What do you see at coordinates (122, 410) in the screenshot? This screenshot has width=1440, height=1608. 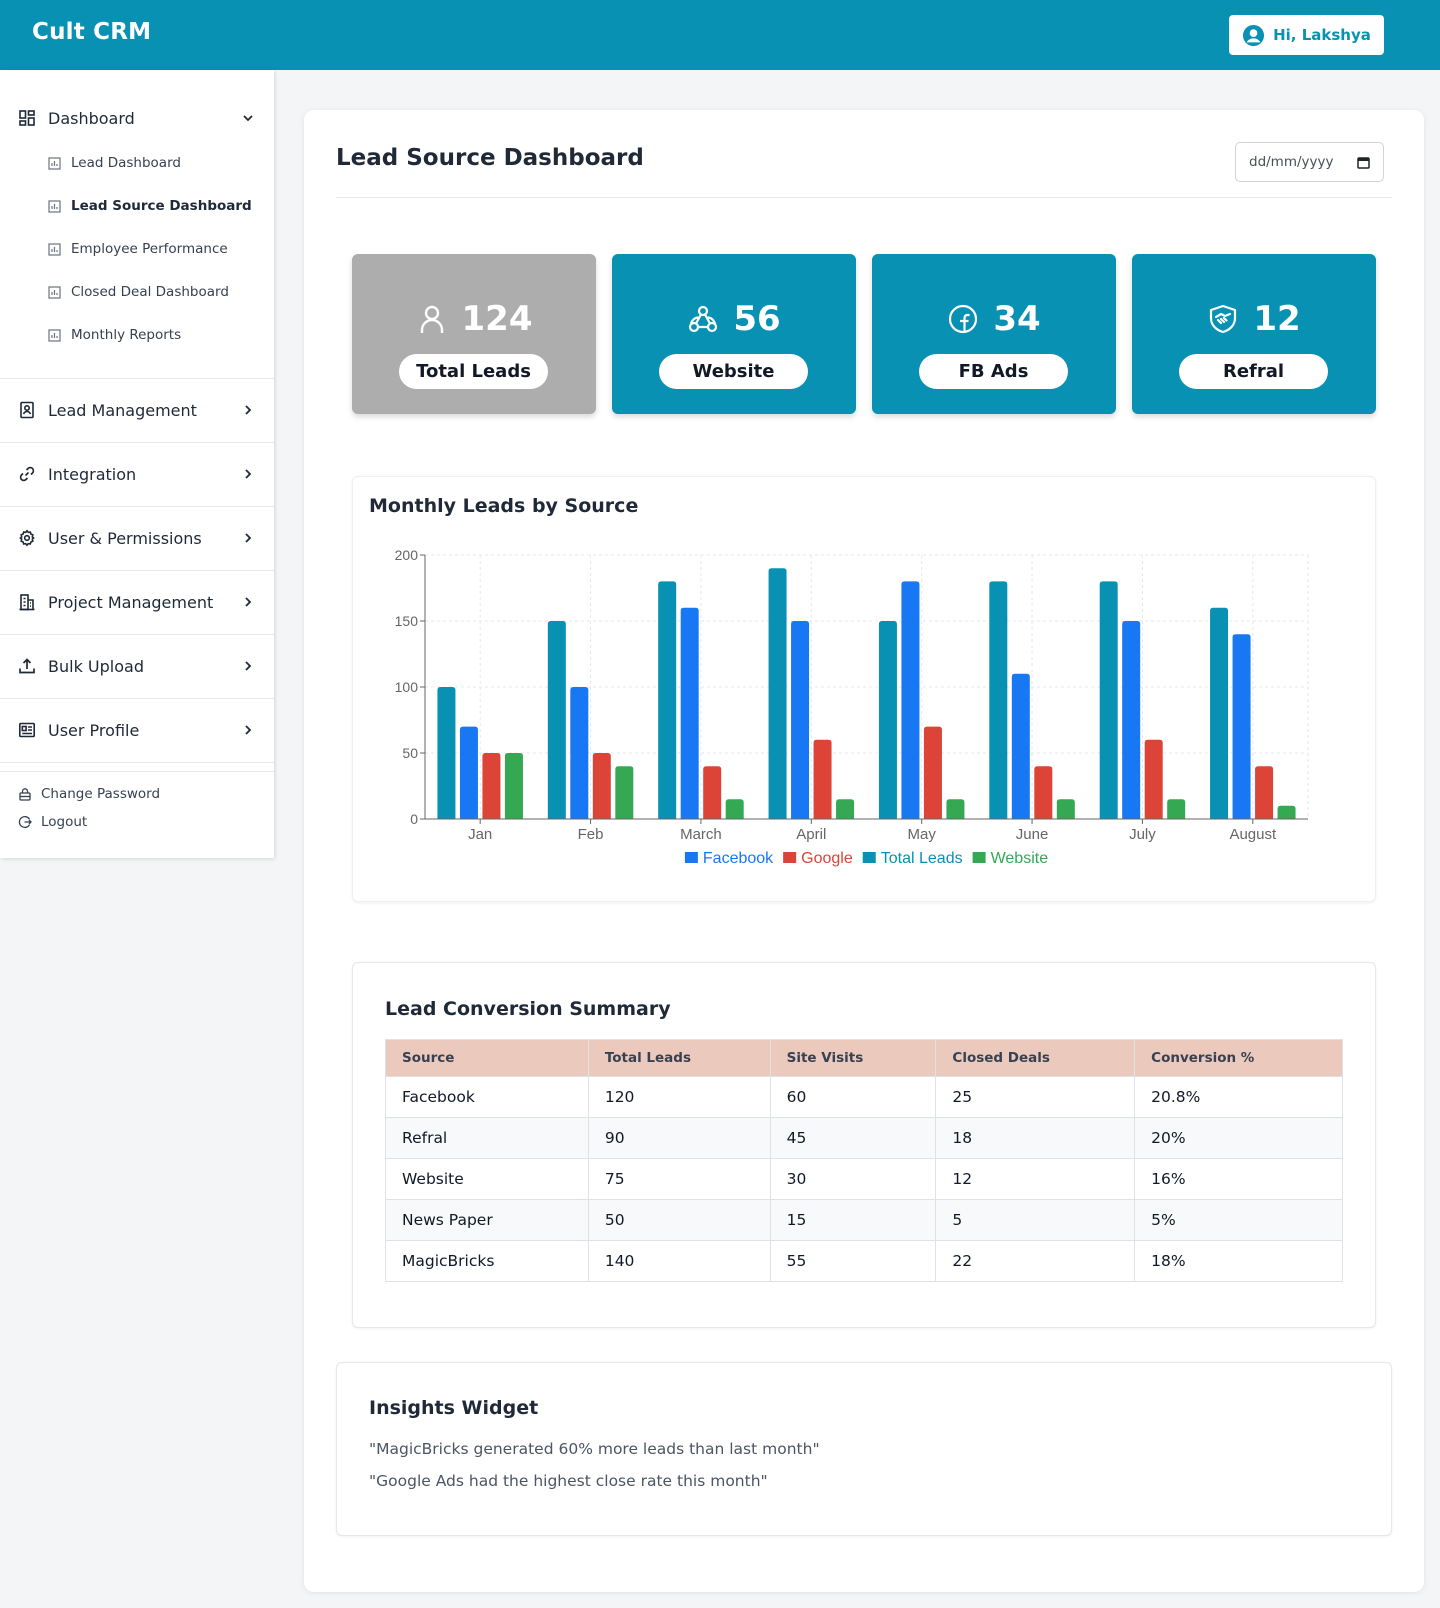 I see `sidebar-item-label: Lead Management` at bounding box center [122, 410].